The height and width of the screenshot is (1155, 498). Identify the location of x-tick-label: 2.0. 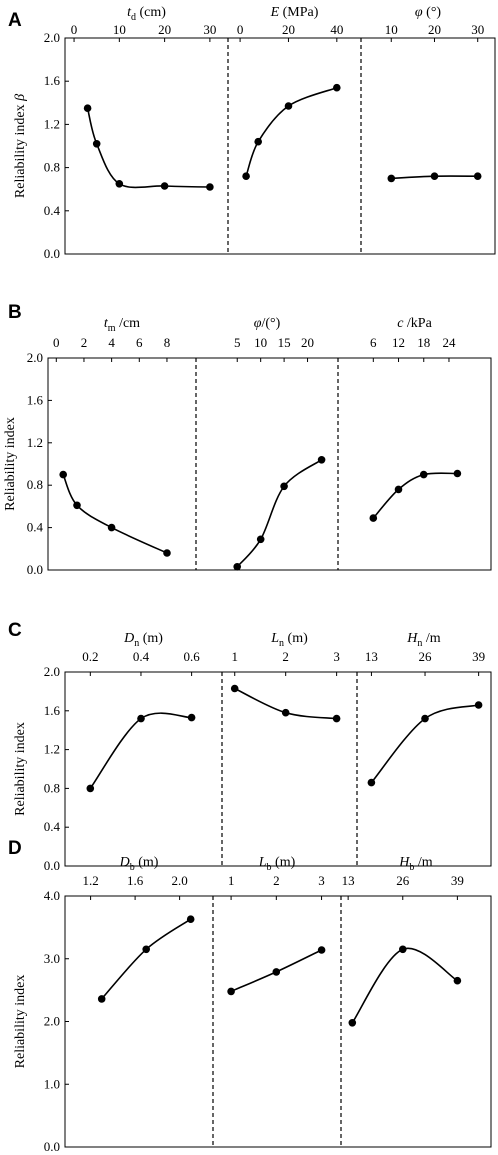
(179, 880).